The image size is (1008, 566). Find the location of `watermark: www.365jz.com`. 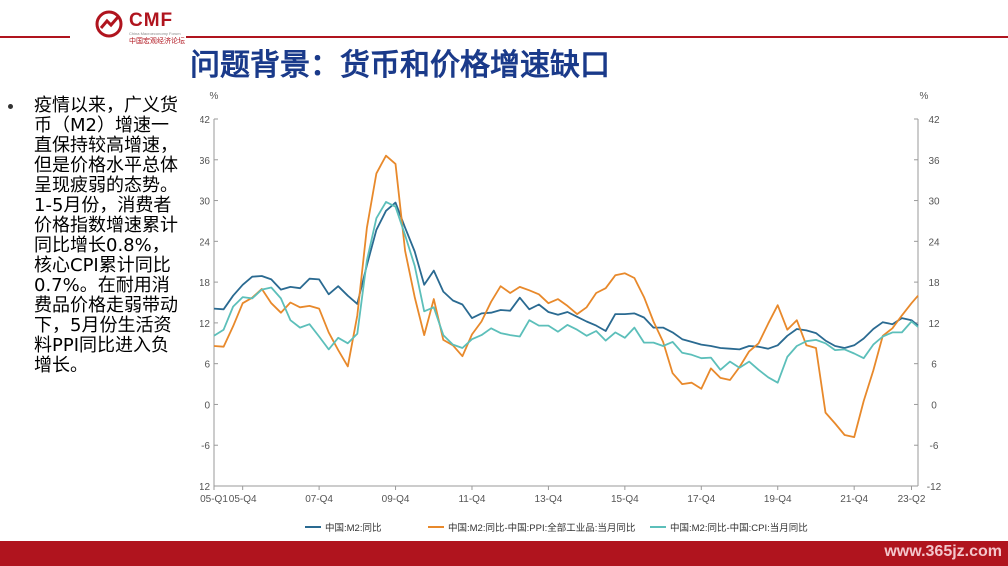

watermark: www.365jz.com is located at coordinates (943, 551).